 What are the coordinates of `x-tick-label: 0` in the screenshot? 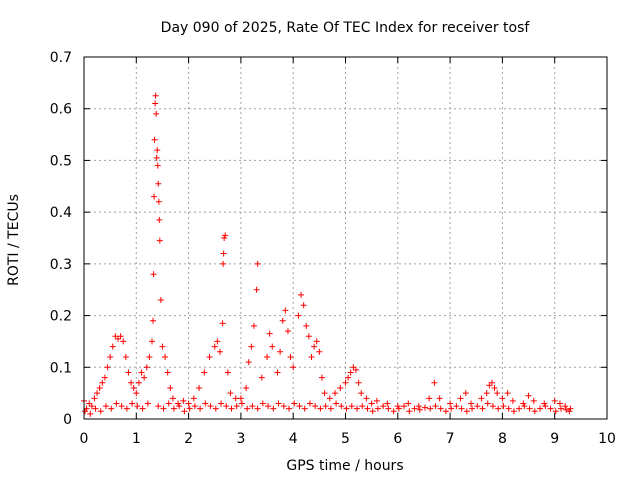 It's located at (84, 439).